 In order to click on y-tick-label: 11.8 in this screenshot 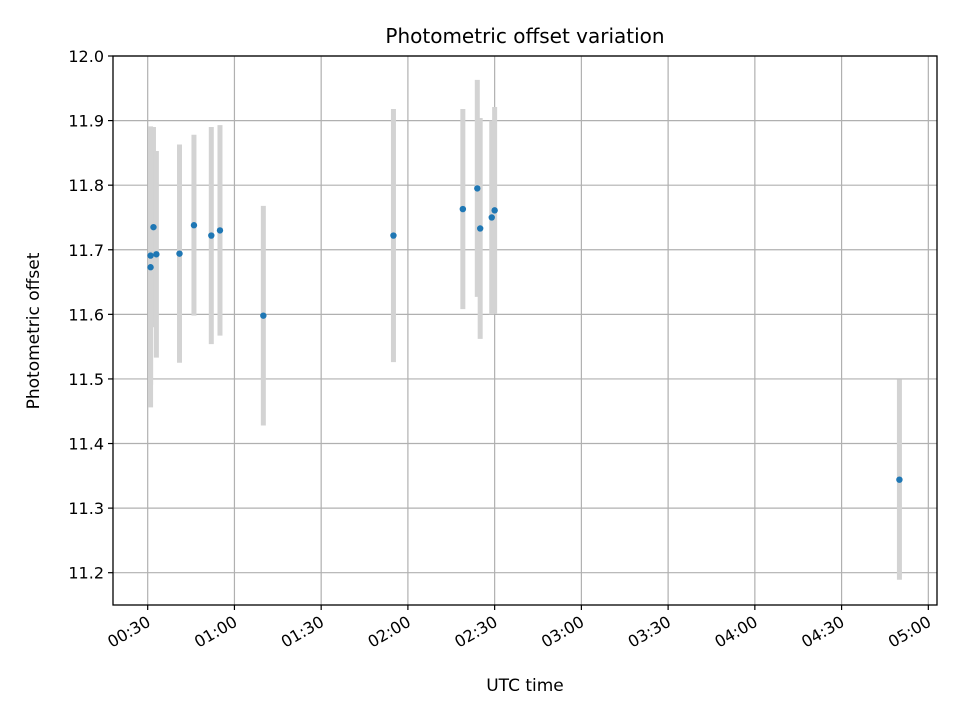, I will do `click(86, 185)`.